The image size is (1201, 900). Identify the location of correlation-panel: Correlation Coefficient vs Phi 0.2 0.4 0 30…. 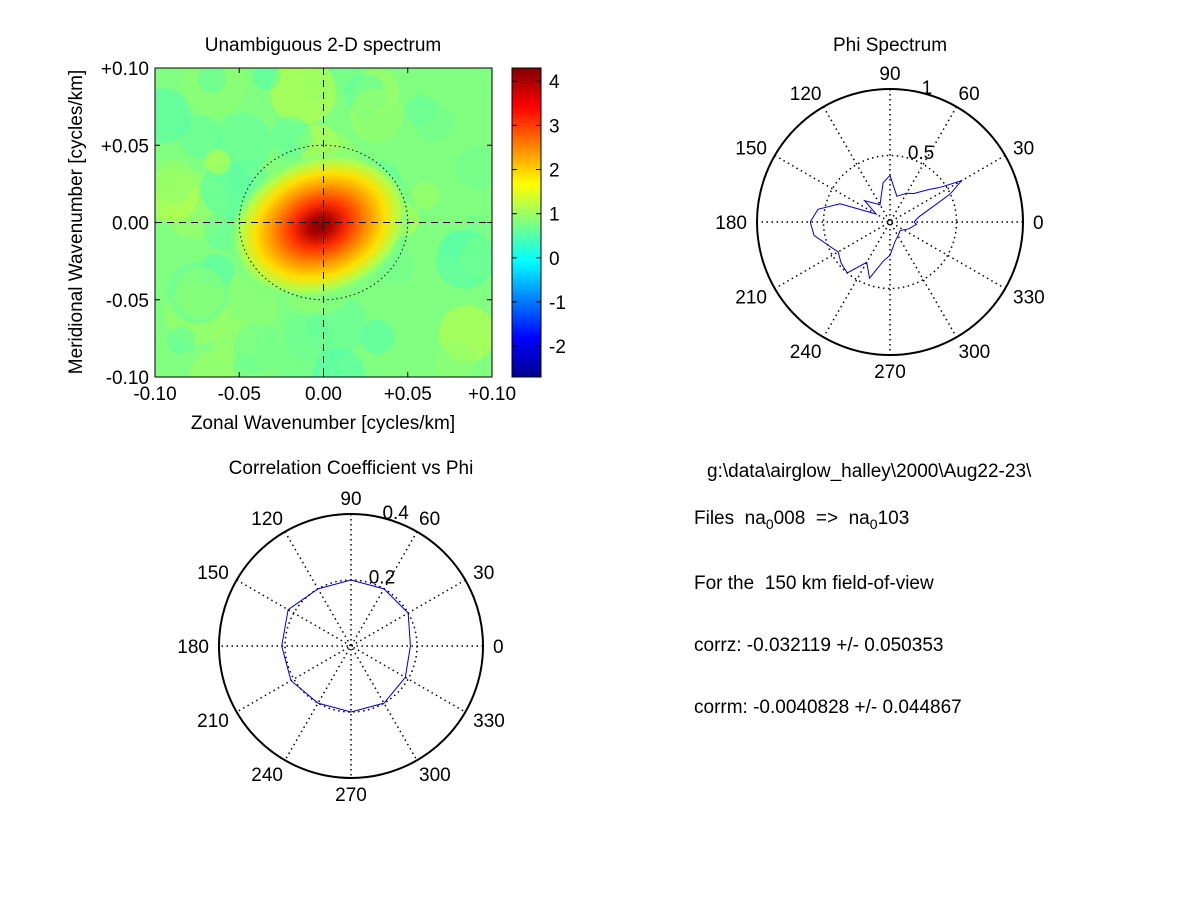
(341, 632).